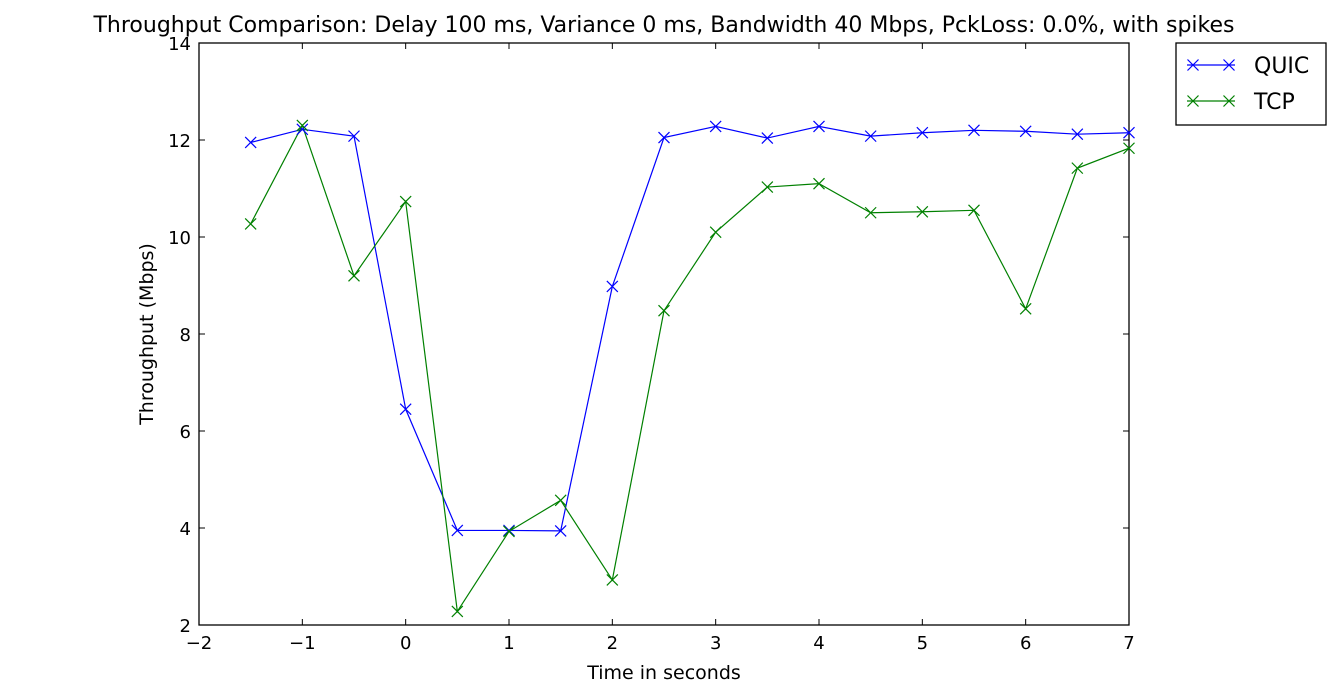 The width and height of the screenshot is (1340, 699). What do you see at coordinates (715, 643) in the screenshot?
I see `x-tick-label: 3` at bounding box center [715, 643].